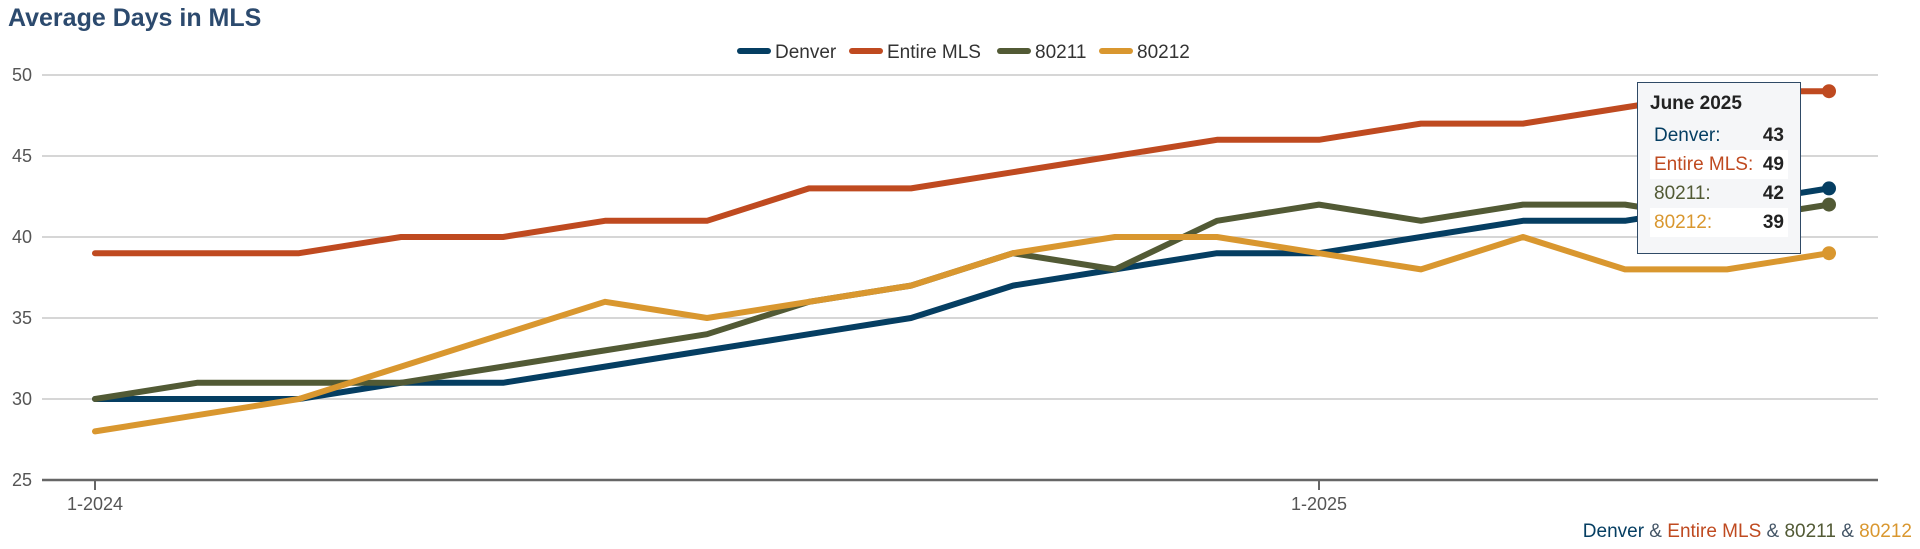  I want to click on credits-80211: 80211, so click(1810, 531).